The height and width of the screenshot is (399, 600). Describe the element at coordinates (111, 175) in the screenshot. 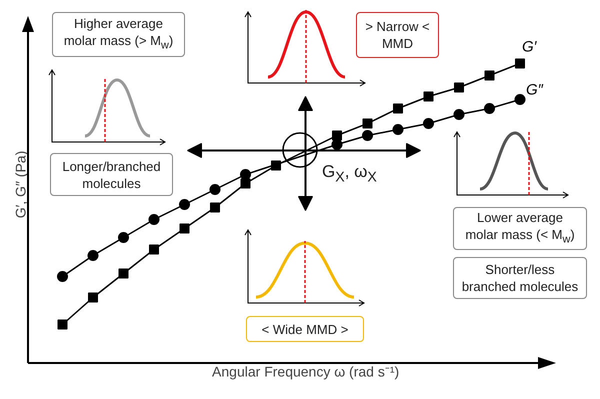

I see `annotation: Longer/branched molecules` at that location.